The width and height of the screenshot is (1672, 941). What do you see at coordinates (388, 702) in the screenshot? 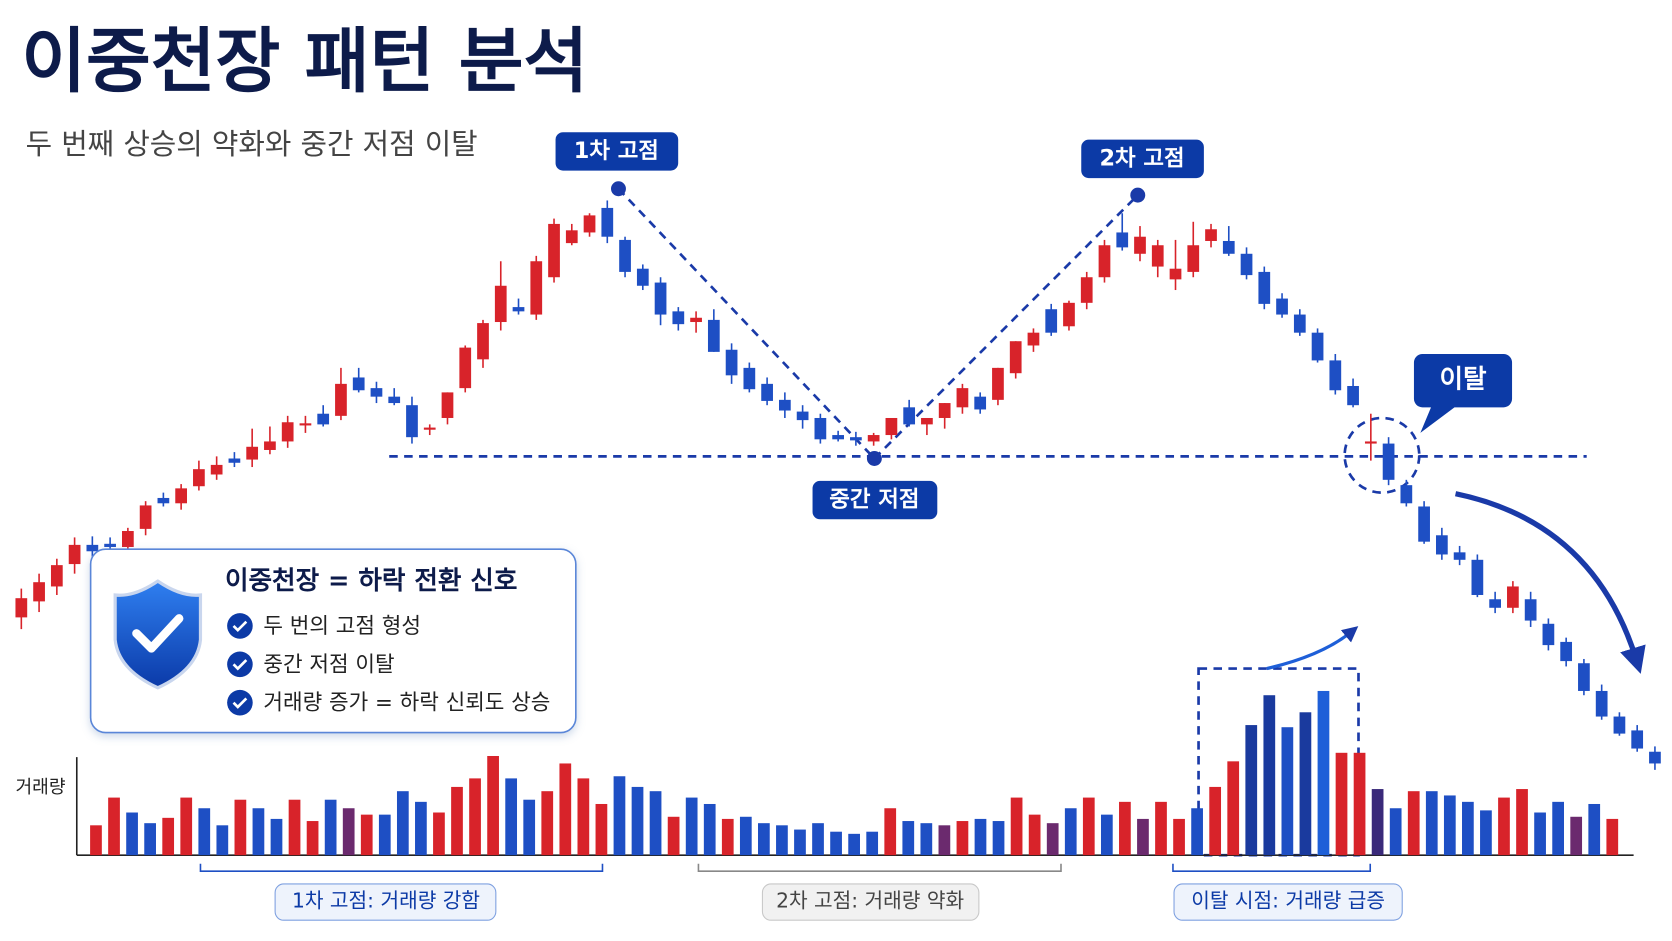
I see `check-item: 거래량 증가 = 하락 신뢰도 상승` at bounding box center [388, 702].